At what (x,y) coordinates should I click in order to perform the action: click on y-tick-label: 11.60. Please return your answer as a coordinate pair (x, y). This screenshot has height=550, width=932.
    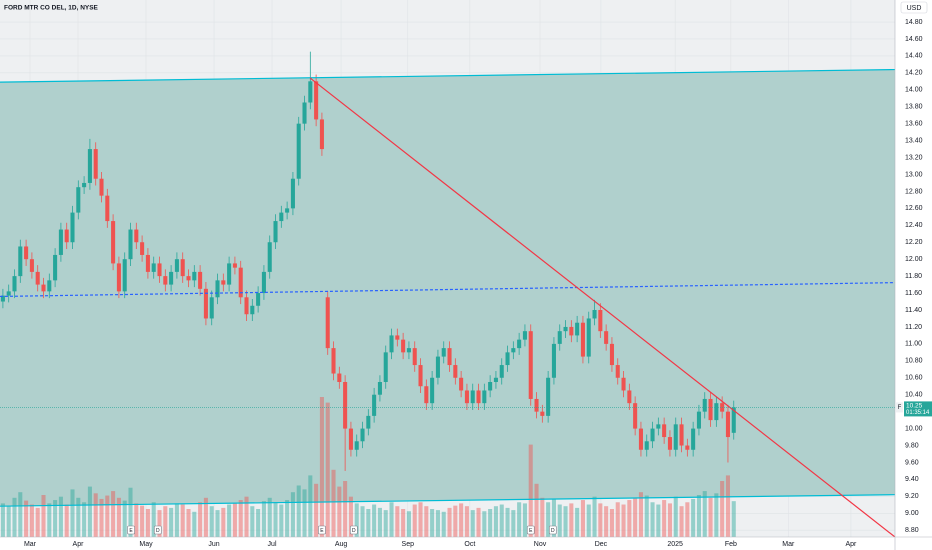
    Looking at the image, I should click on (913, 293).